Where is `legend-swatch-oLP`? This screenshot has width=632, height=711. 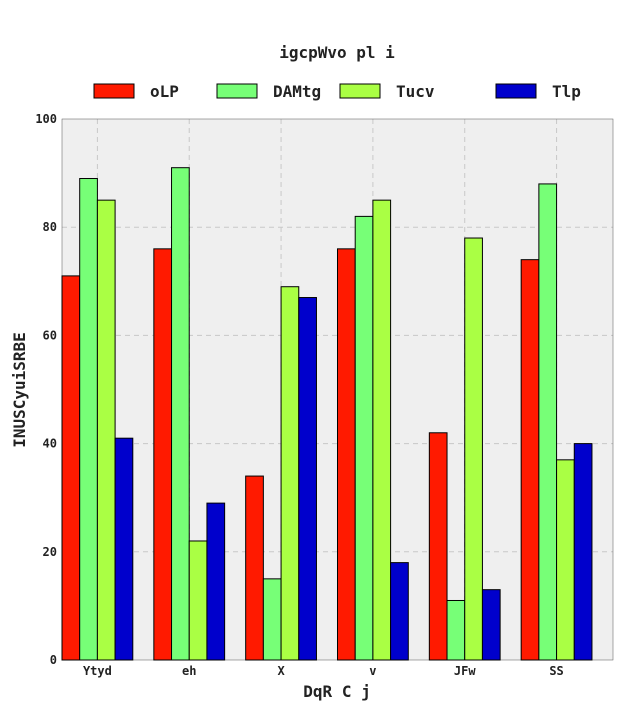
legend-swatch-oLP is located at coordinates (114, 91).